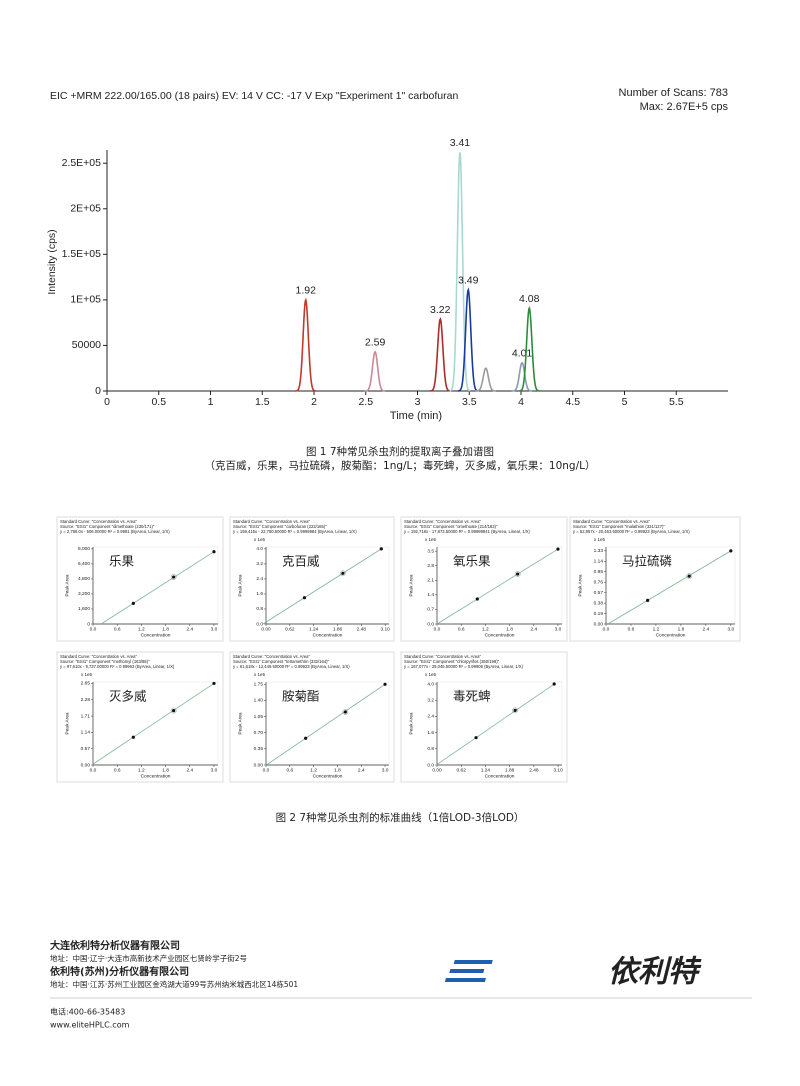 This screenshot has height=1086, width=800. Describe the element at coordinates (418, 402) in the screenshot. I see `x-tick-label: 3` at that location.